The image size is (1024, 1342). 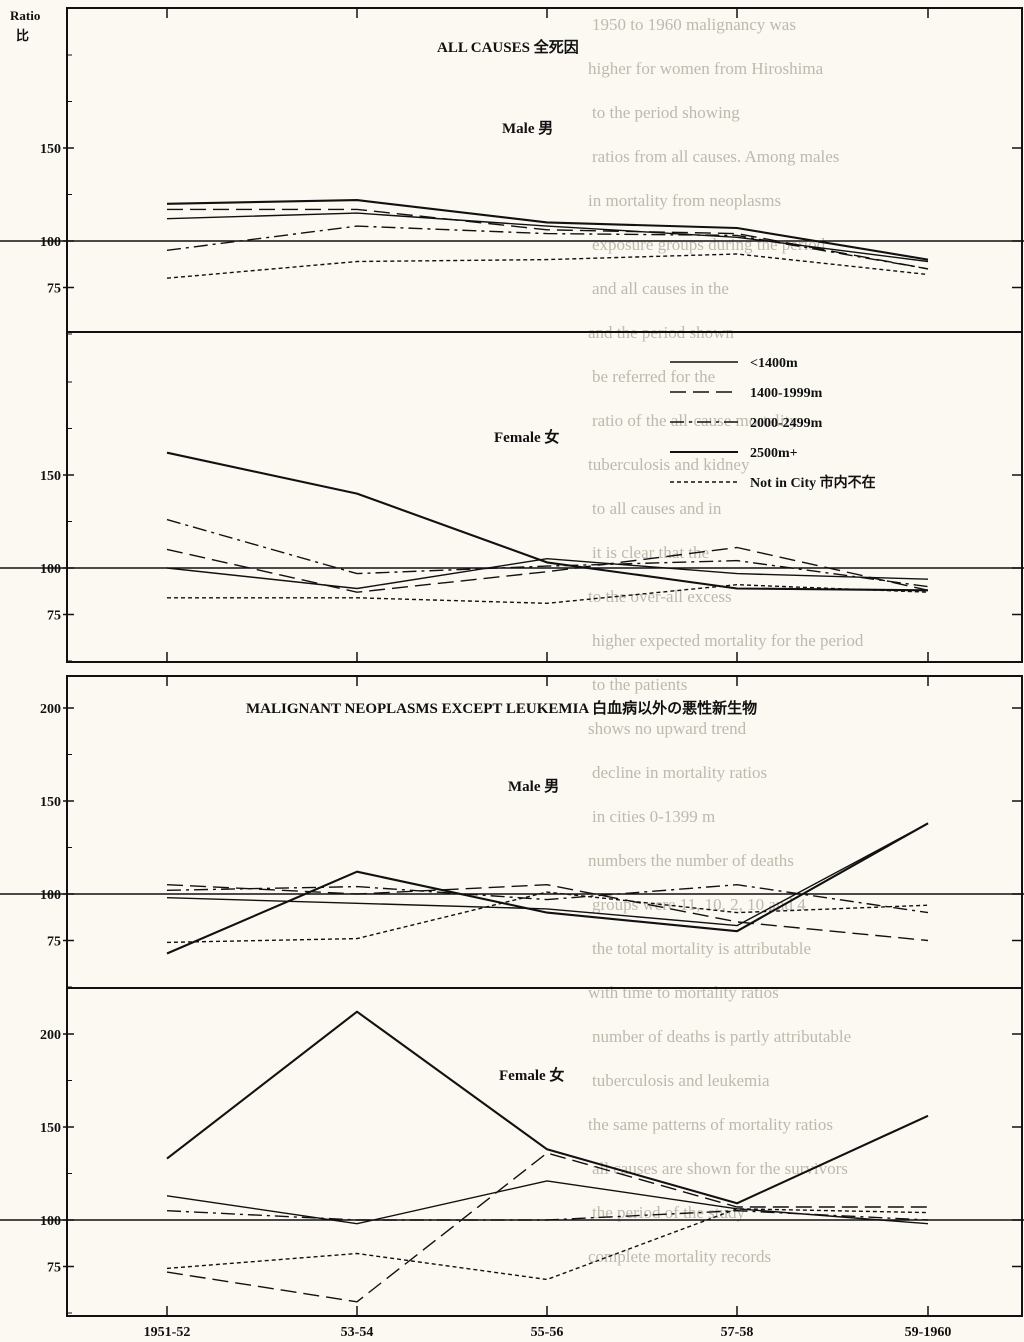 What do you see at coordinates (701, 948) in the screenshot?
I see `background-text-line: the total mortality is attributable` at bounding box center [701, 948].